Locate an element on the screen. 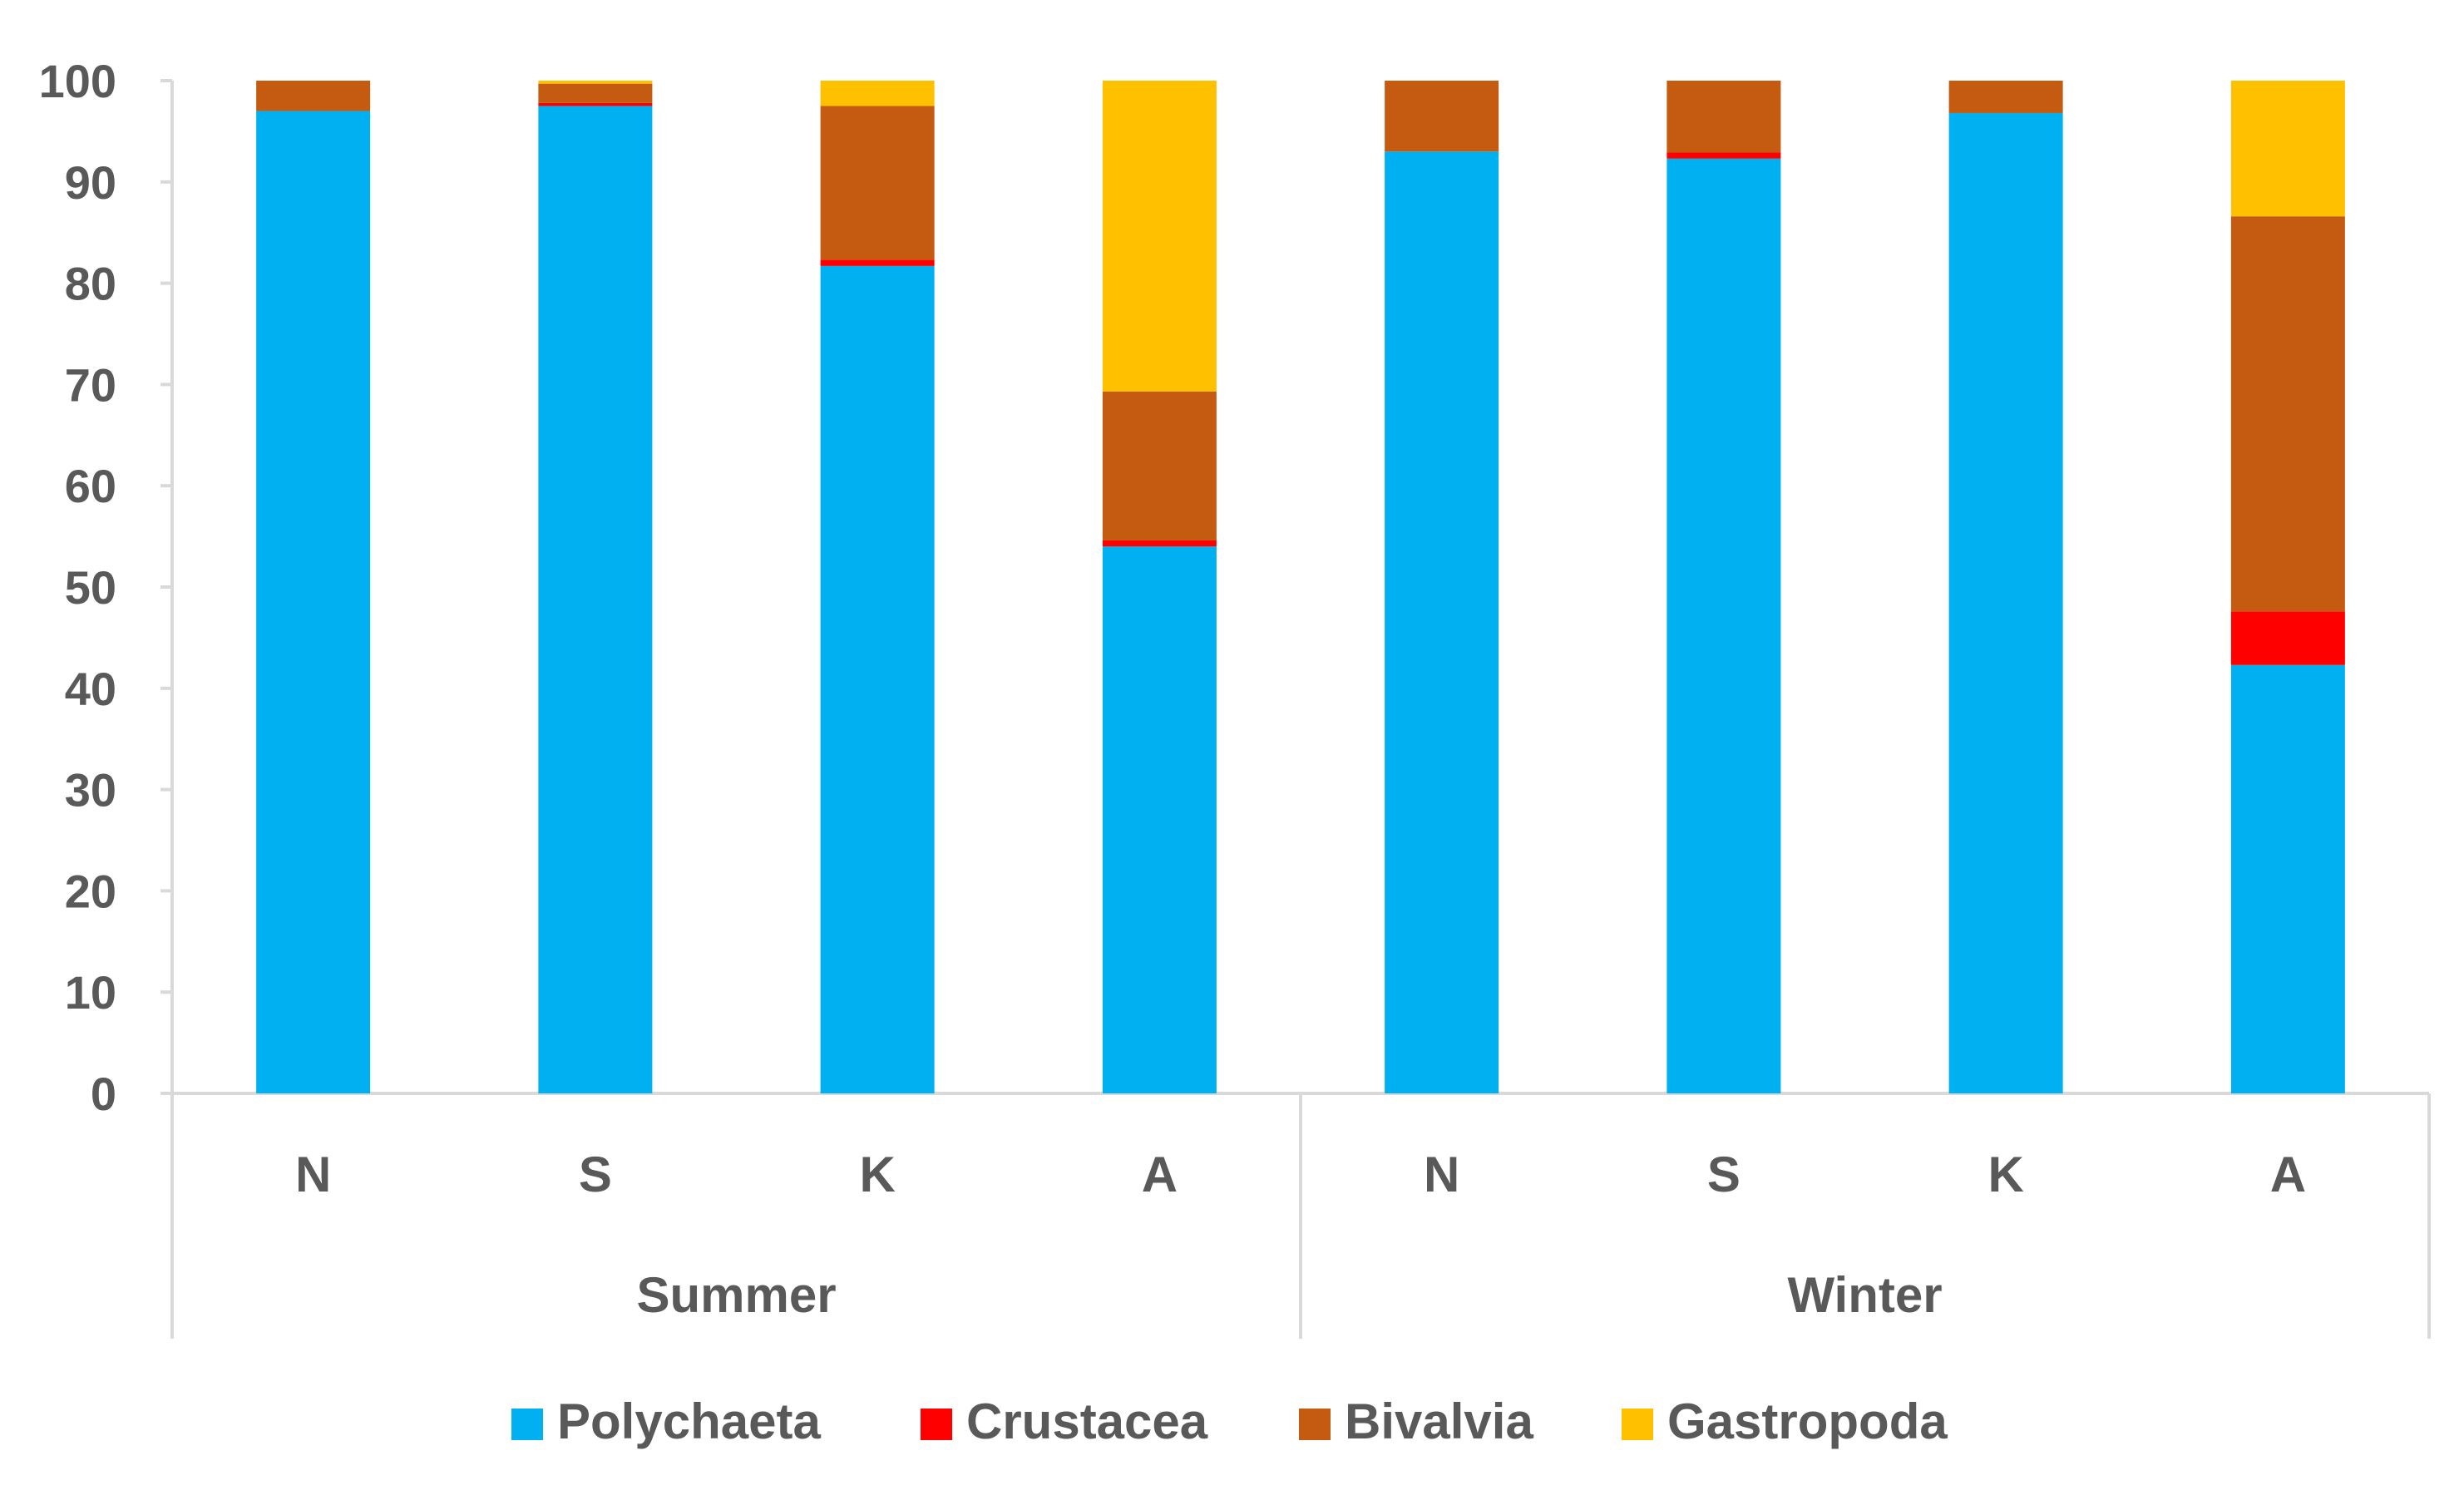  bar-segment-polychaeta-summer-k is located at coordinates (877, 679).